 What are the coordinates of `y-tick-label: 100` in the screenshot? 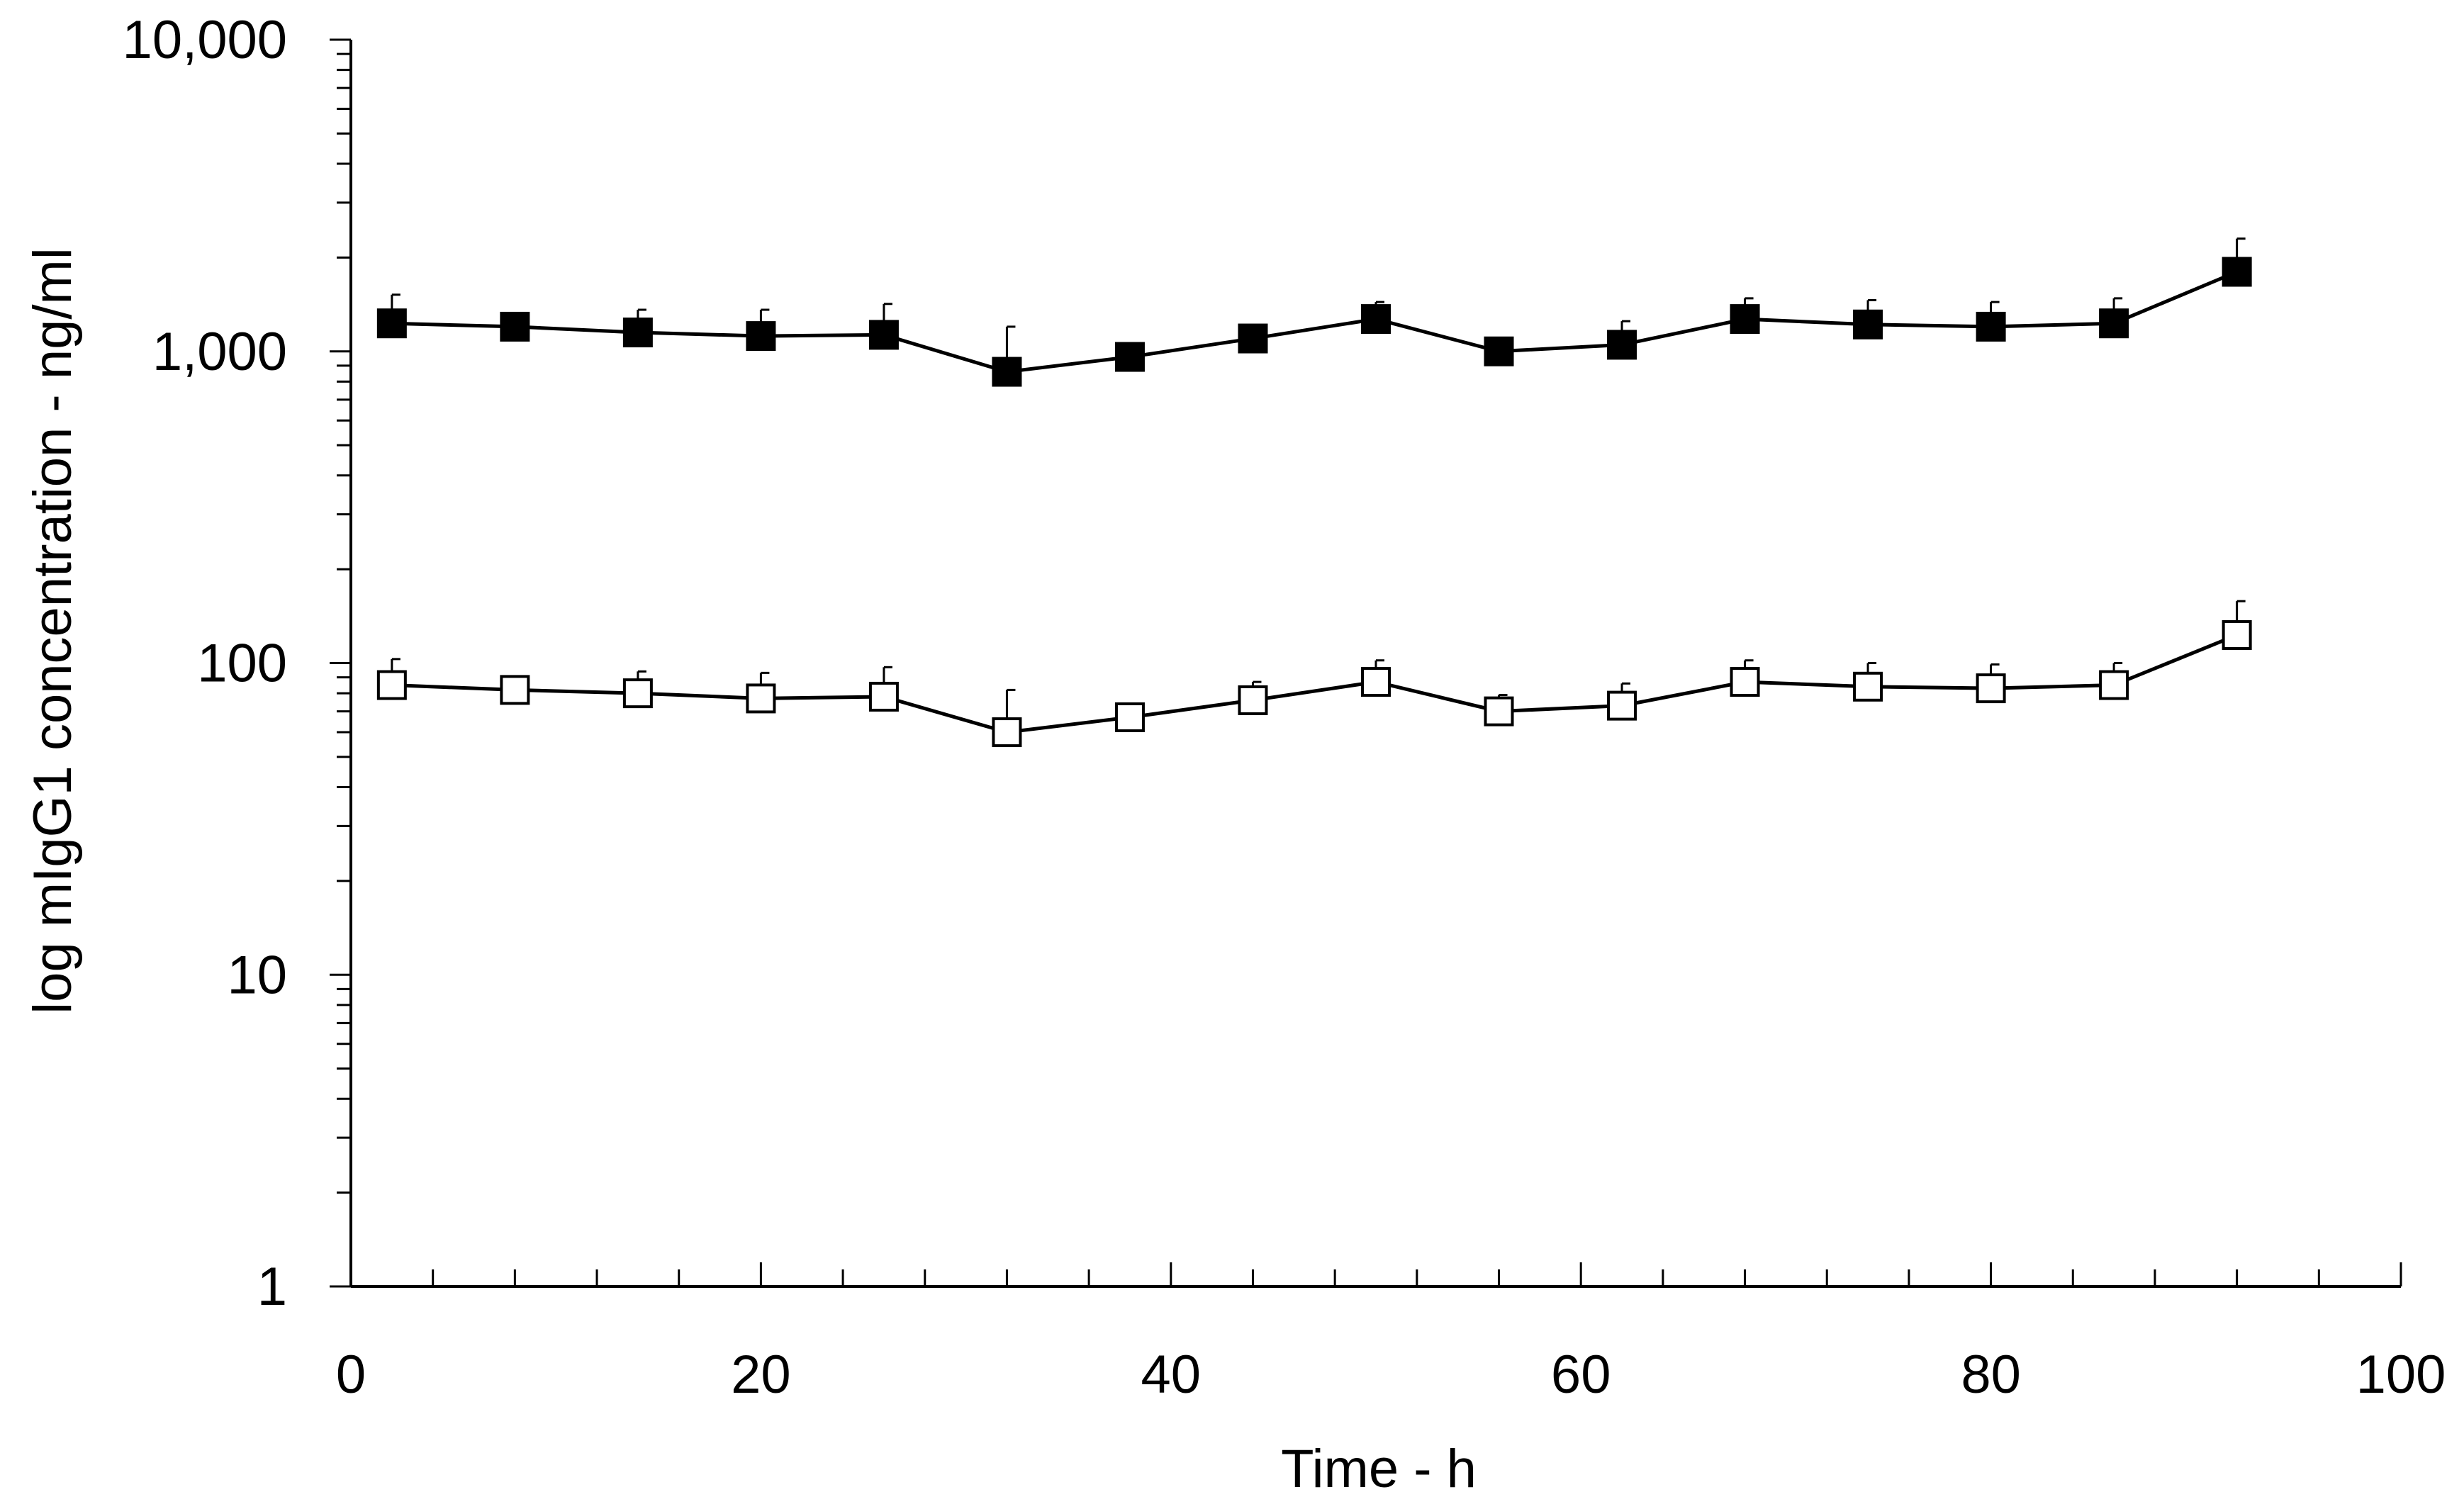 It's located at (242, 664).